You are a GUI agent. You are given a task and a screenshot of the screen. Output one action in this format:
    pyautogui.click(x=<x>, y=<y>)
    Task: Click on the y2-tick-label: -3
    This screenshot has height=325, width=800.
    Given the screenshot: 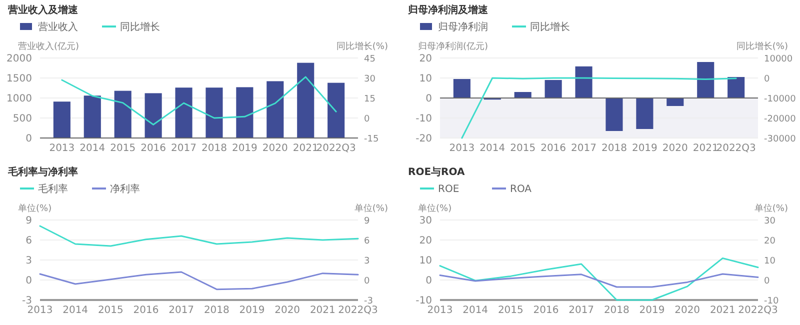 What is the action you would take?
    pyautogui.click(x=368, y=301)
    